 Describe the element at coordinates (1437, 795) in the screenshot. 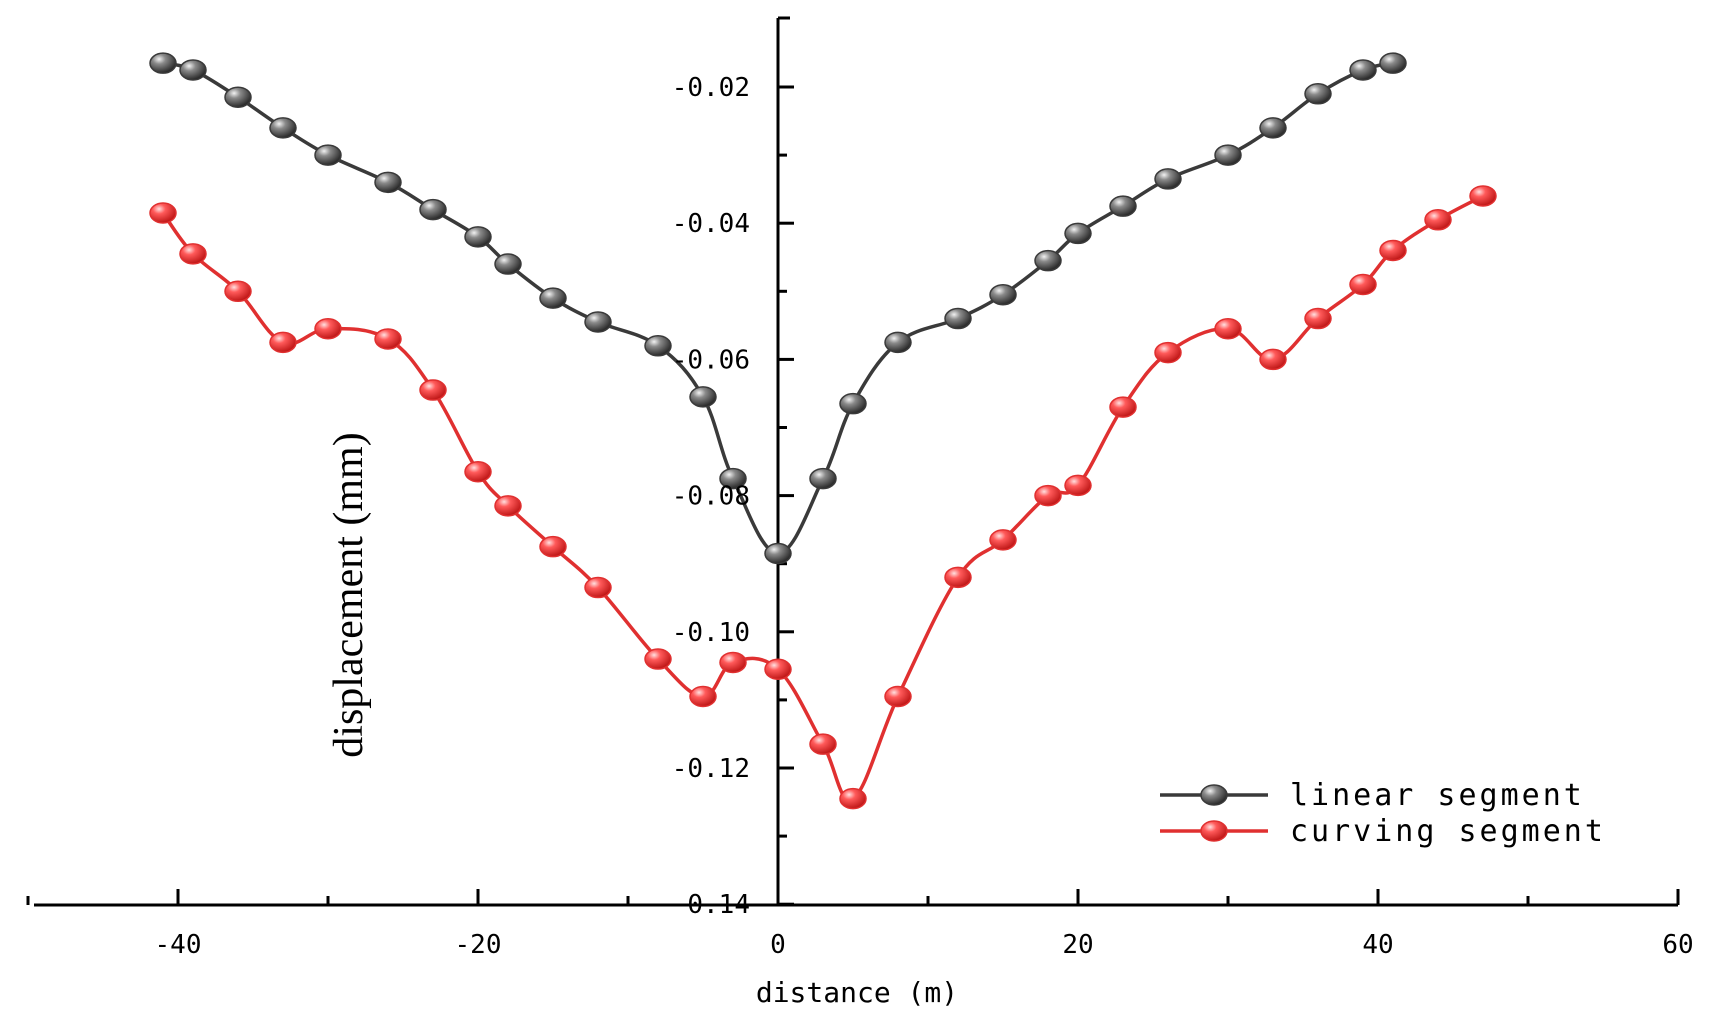

I see `legend-label-linear-segment: linear segment` at that location.